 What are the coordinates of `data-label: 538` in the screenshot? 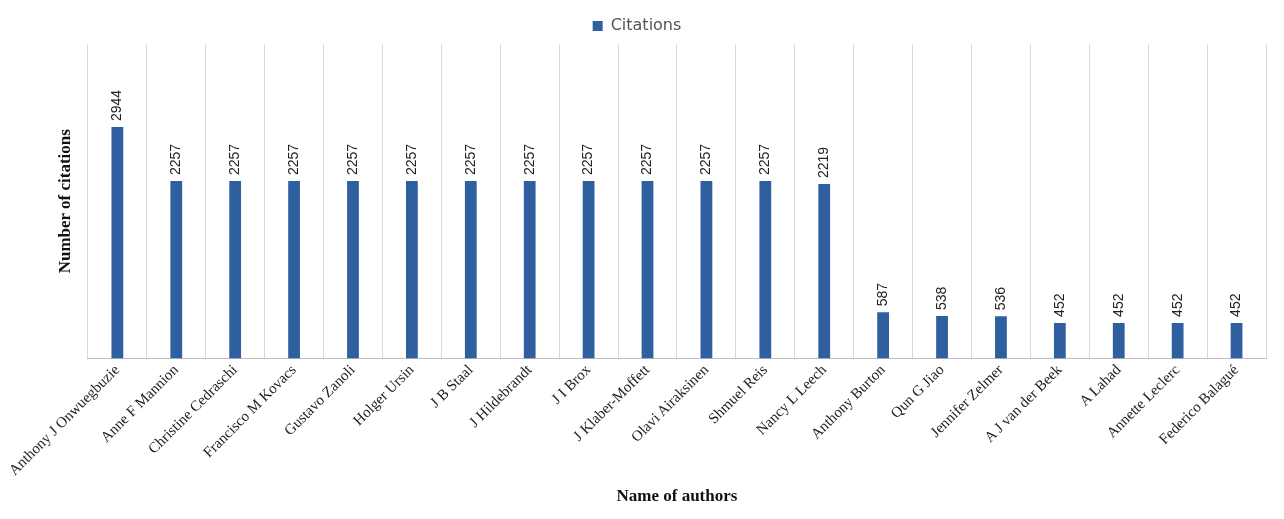 It's located at (940, 298).